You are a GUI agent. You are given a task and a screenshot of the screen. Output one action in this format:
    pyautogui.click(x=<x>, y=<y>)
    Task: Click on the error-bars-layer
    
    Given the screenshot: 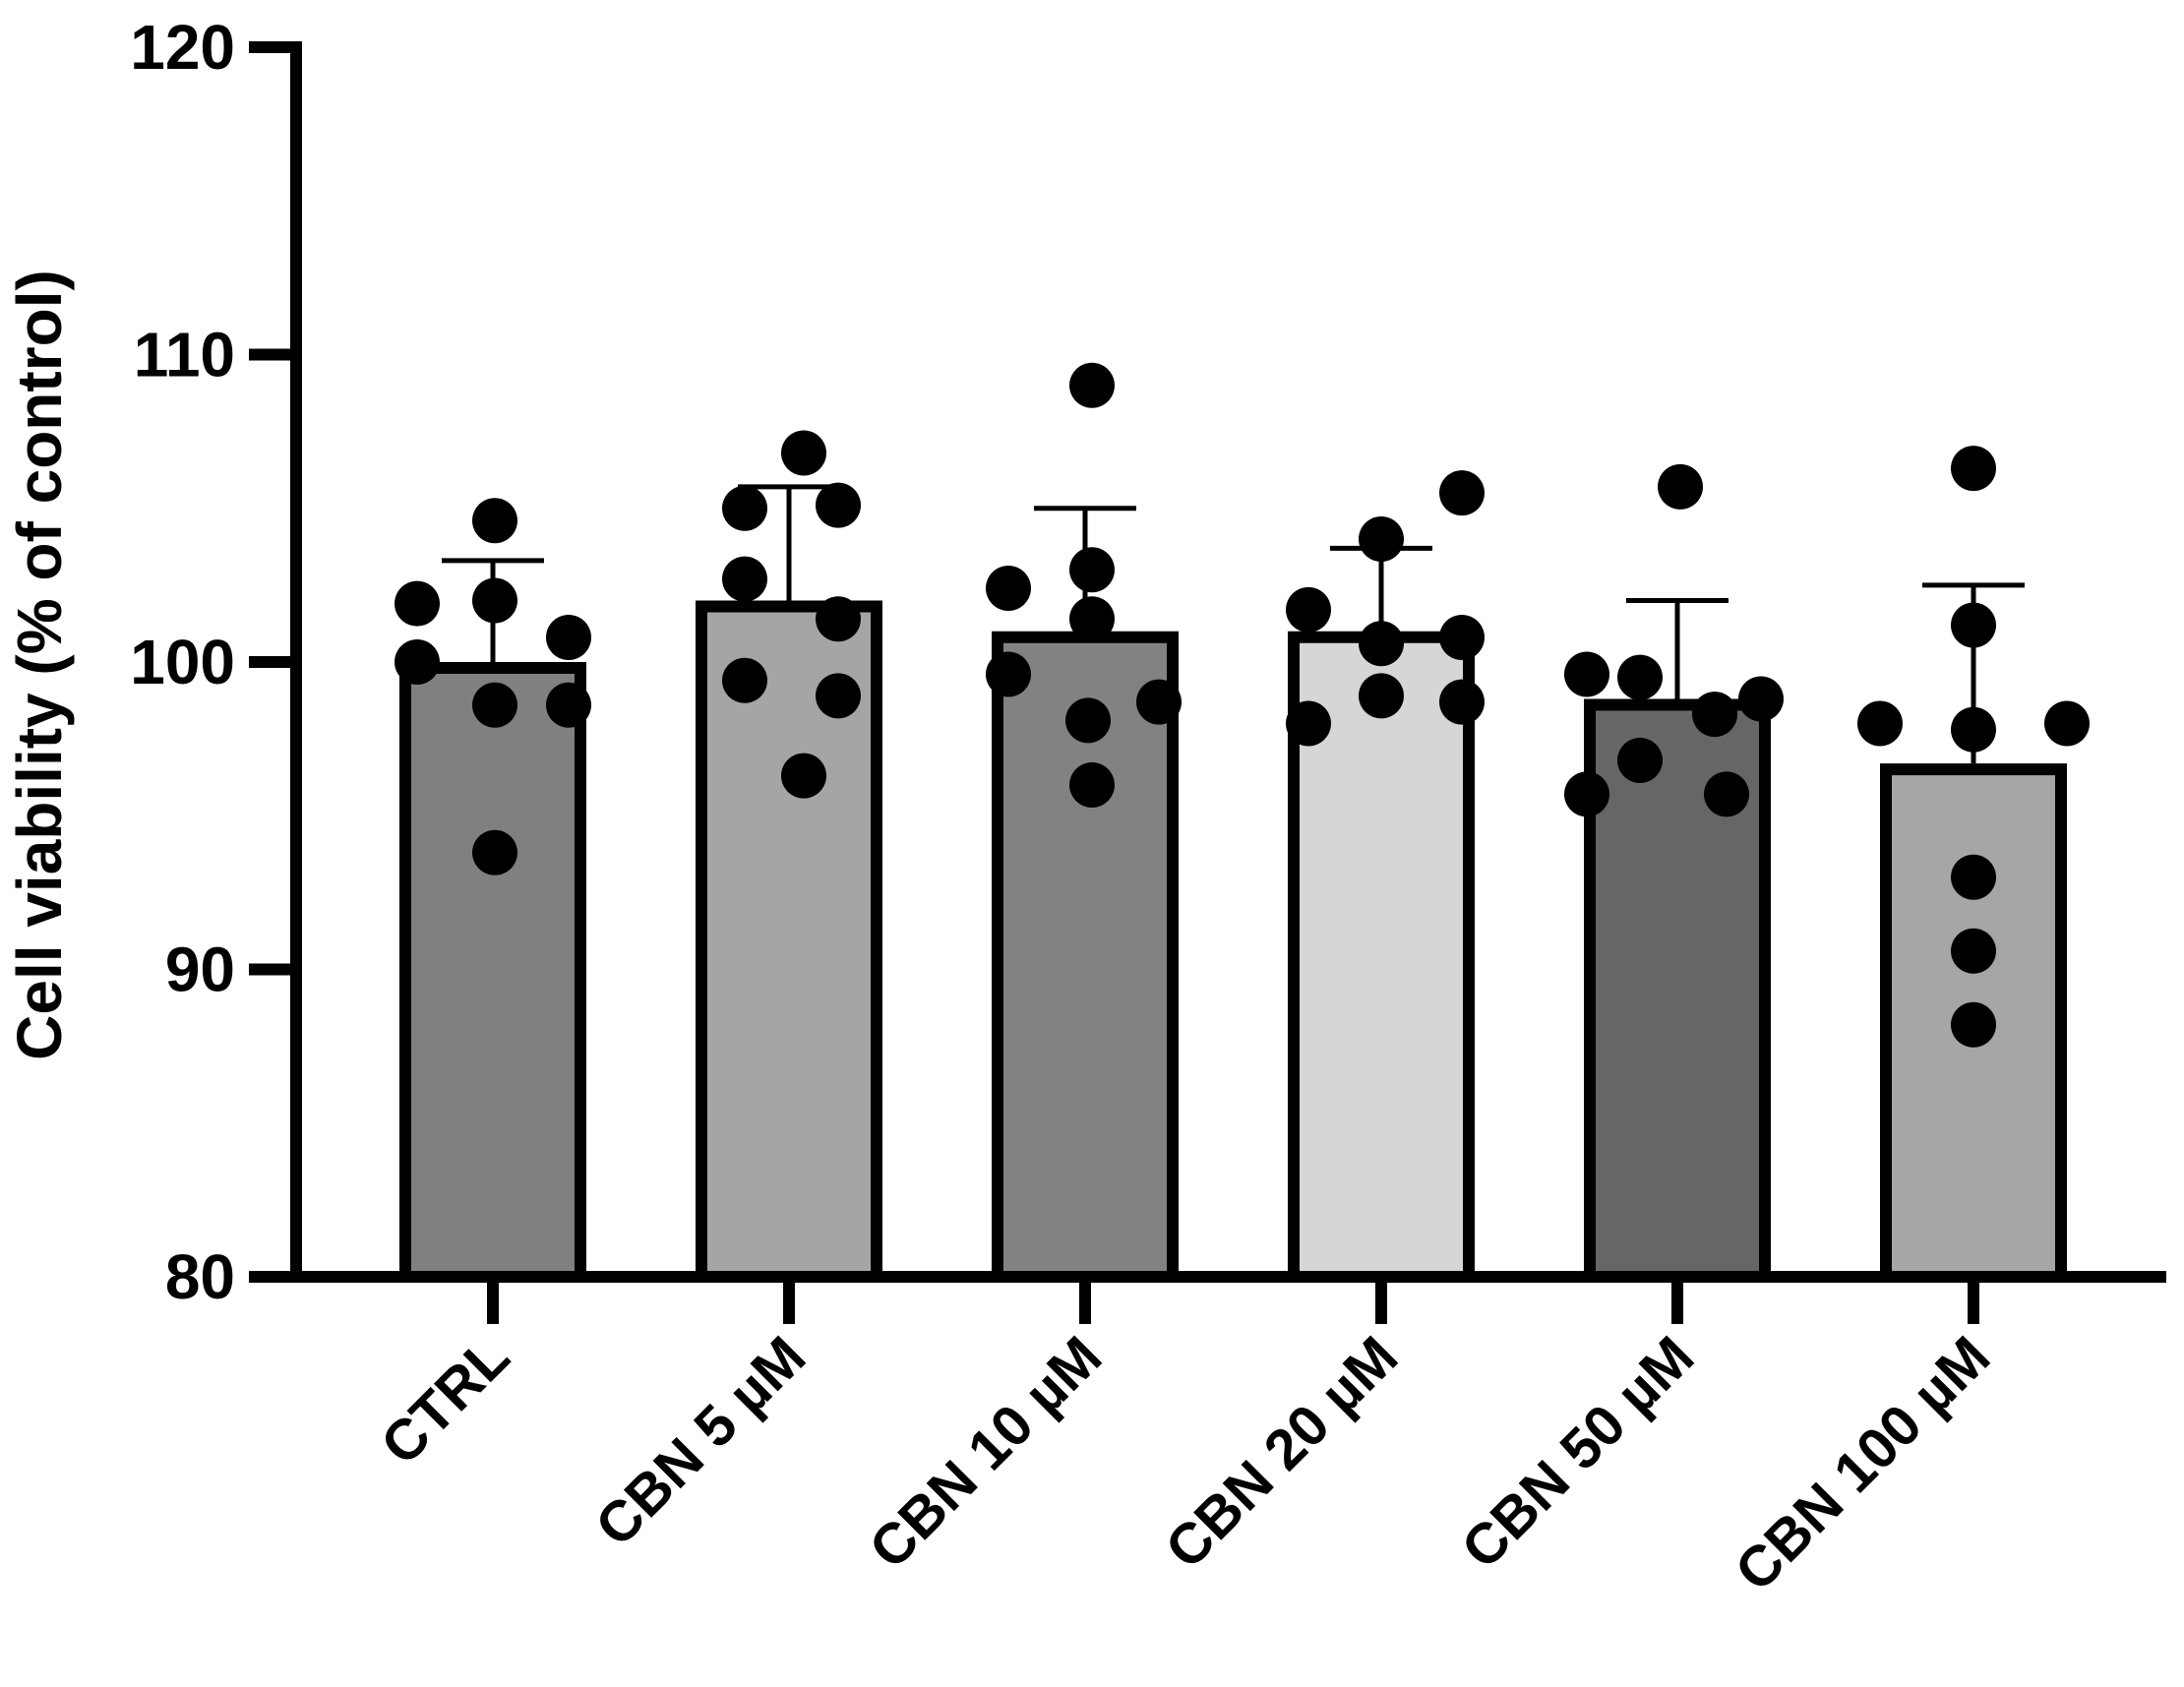 What is the action you would take?
    pyautogui.click(x=1233, y=624)
    